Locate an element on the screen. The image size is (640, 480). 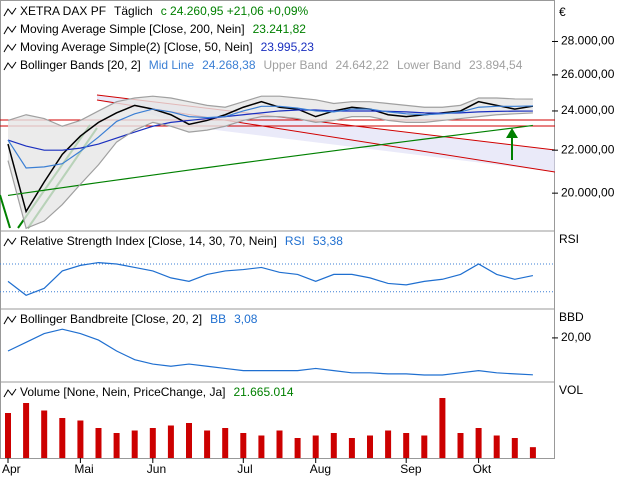
legend-text: c 24.260,95 +21,06 +0,09% is located at coordinates (235, 11).